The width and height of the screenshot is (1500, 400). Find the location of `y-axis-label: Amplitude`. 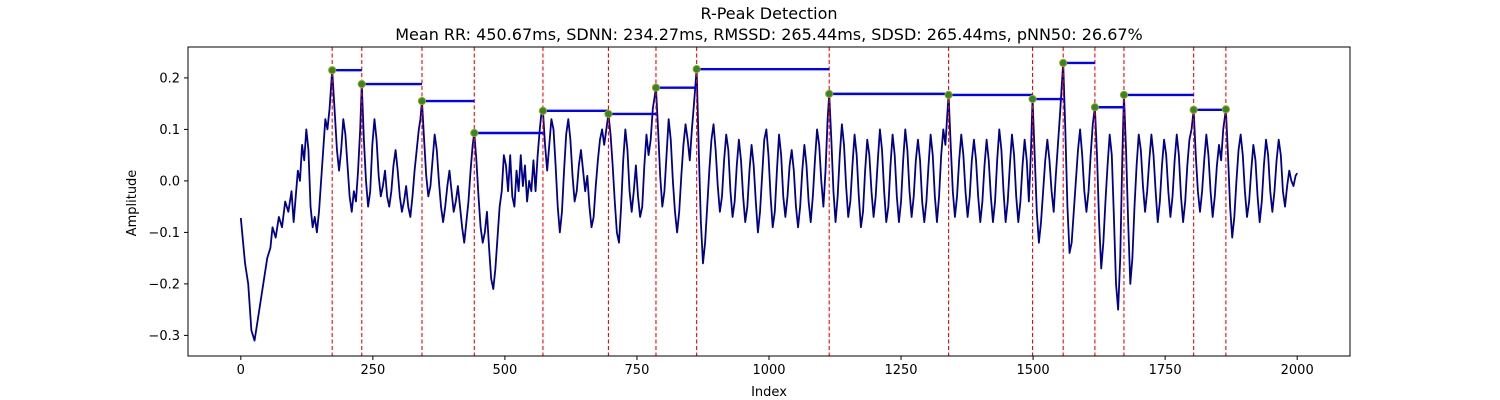

y-axis-label: Amplitude is located at coordinates (132, 203).